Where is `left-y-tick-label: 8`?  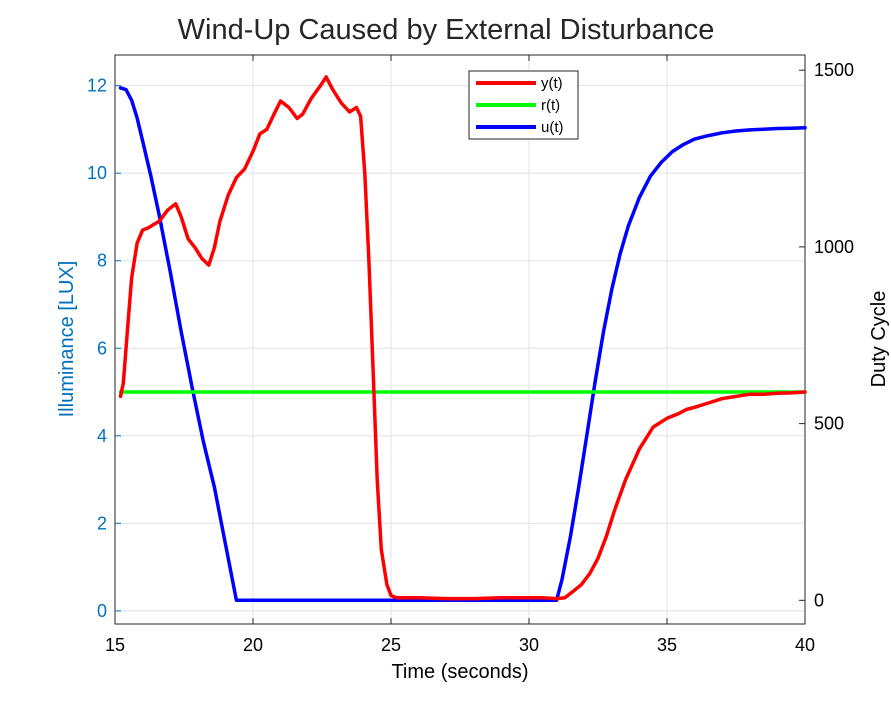 left-y-tick-label: 8 is located at coordinates (102, 261).